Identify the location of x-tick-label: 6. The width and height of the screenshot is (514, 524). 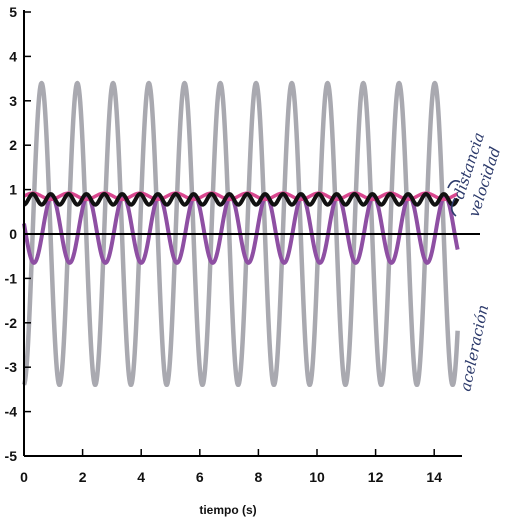
(200, 477).